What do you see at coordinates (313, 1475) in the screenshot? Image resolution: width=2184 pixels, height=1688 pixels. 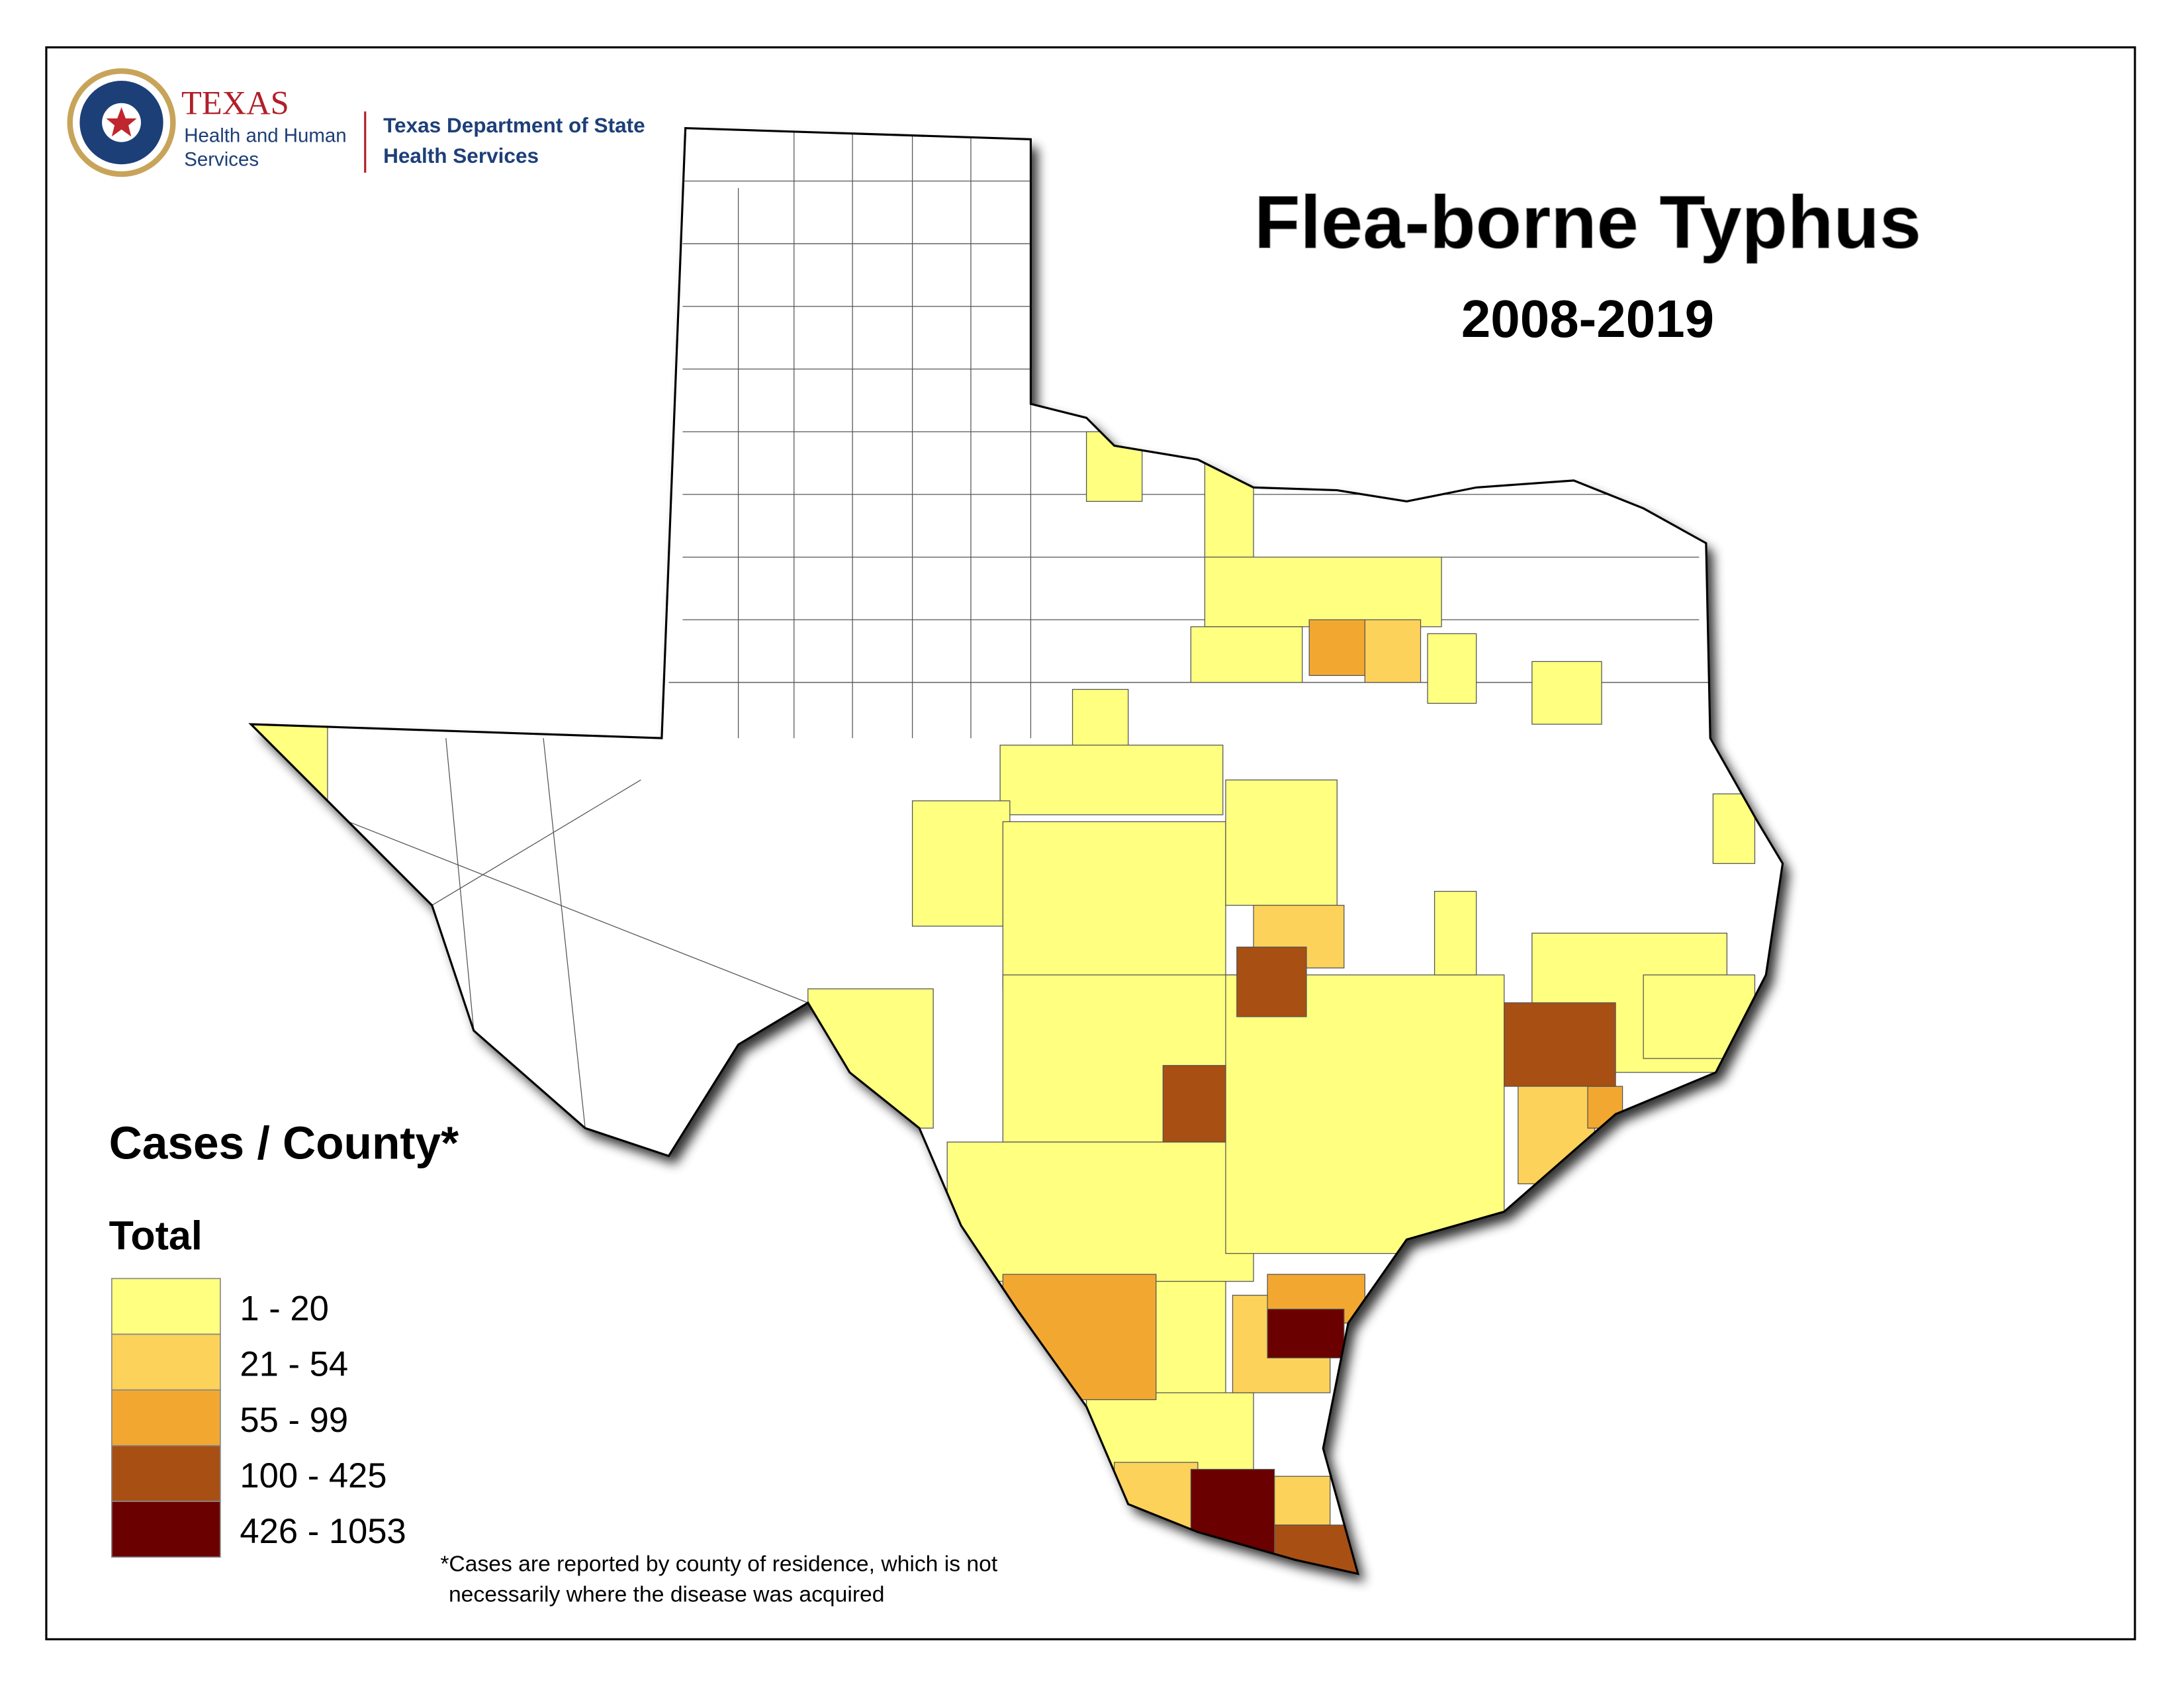 I see `legend-label: 100 - 425` at bounding box center [313, 1475].